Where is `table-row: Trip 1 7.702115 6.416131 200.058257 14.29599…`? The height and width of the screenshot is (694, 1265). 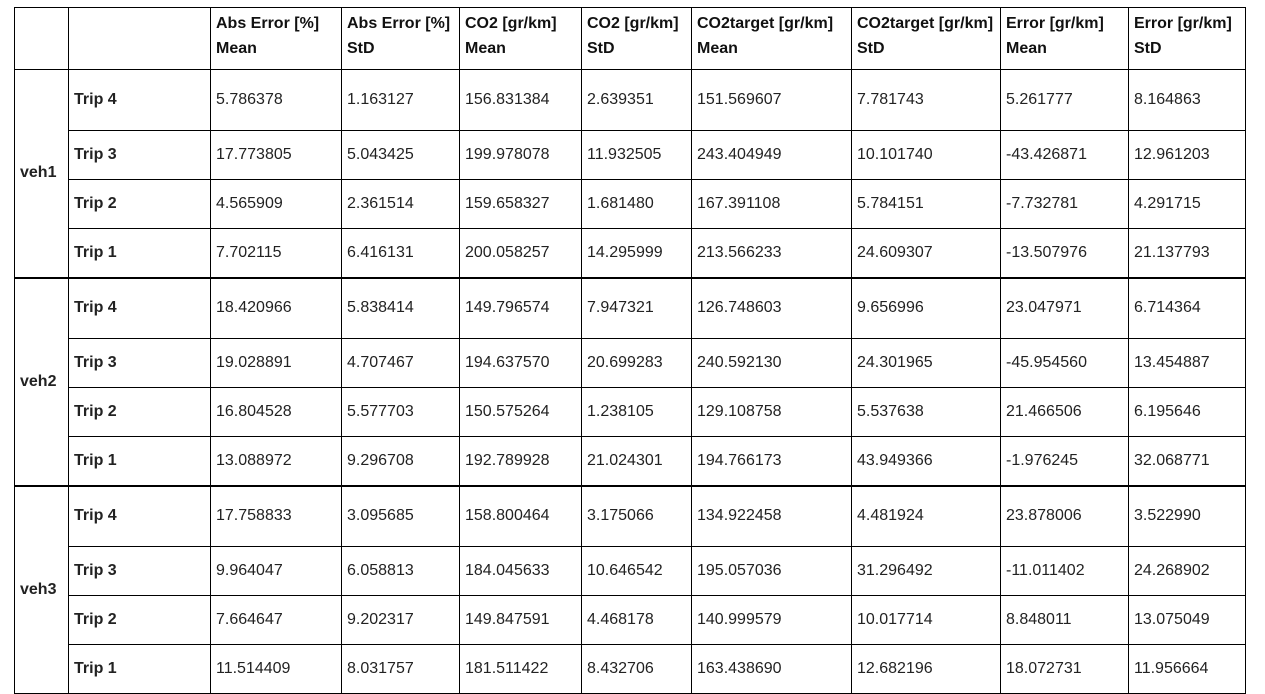
table-row: Trip 1 7.702115 6.416131 200.058257 14.29599… is located at coordinates (630, 253).